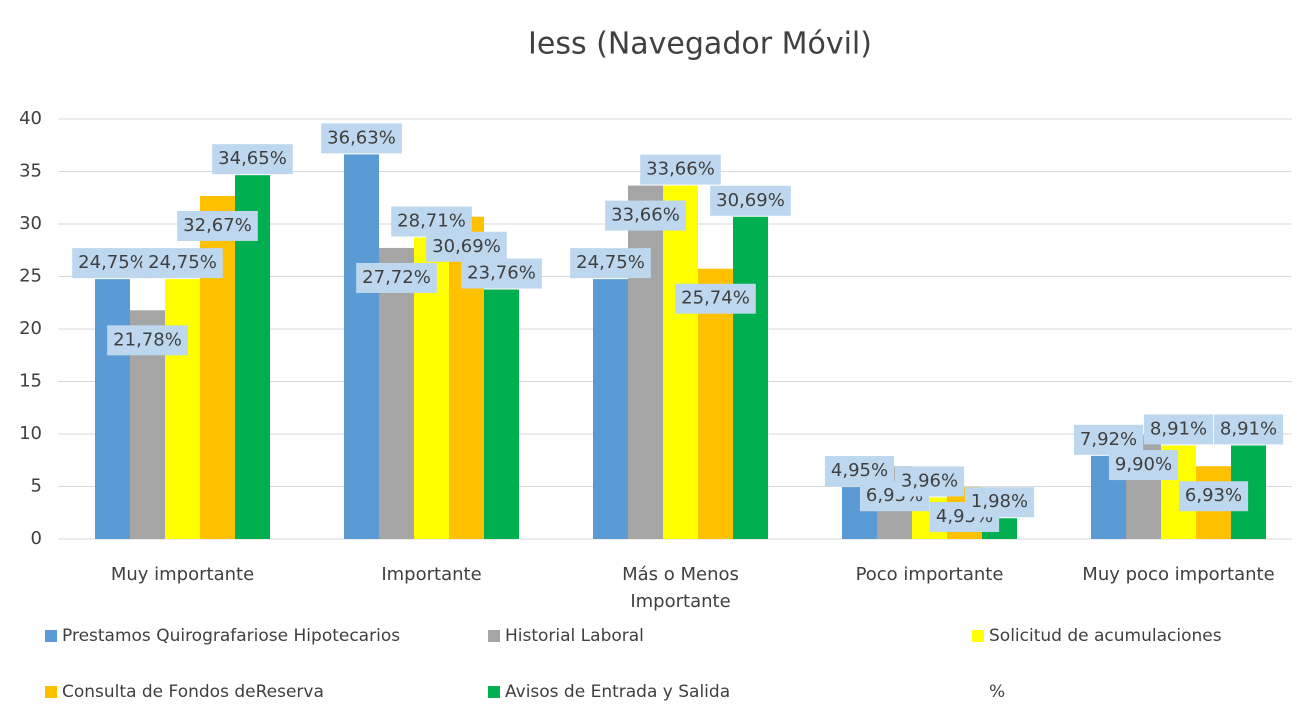 This screenshot has width=1298, height=706. I want to click on data-label-text: 9,90%, so click(1143, 464).